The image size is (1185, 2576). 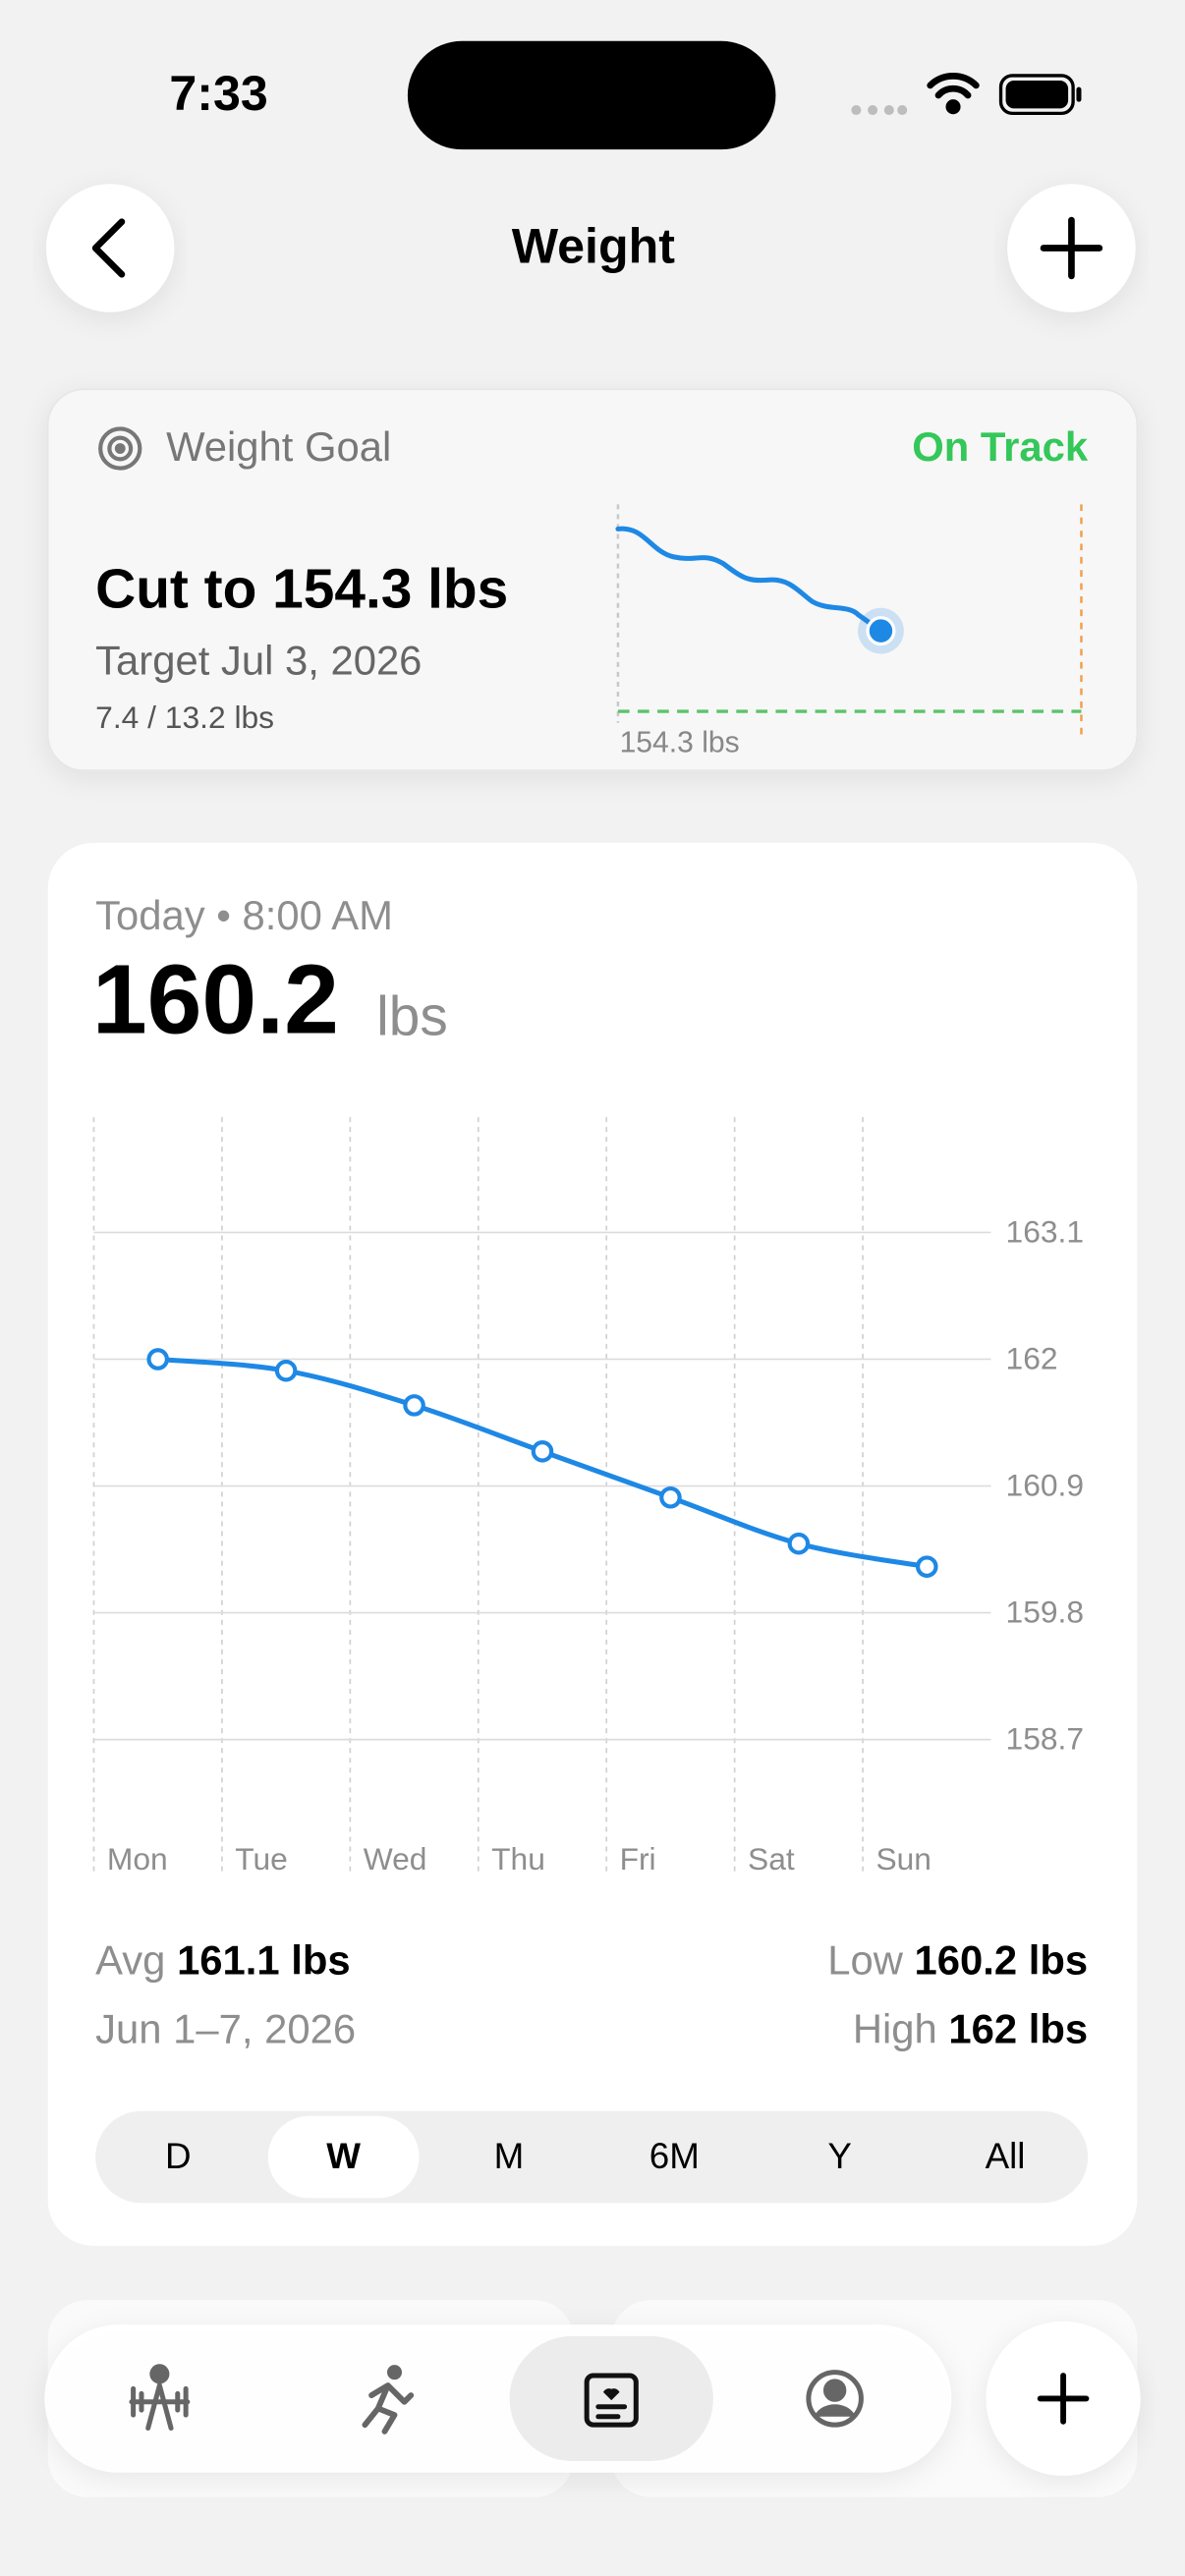 What do you see at coordinates (1018, 2029) in the screenshot?
I see `high-value: 162 lbs` at bounding box center [1018, 2029].